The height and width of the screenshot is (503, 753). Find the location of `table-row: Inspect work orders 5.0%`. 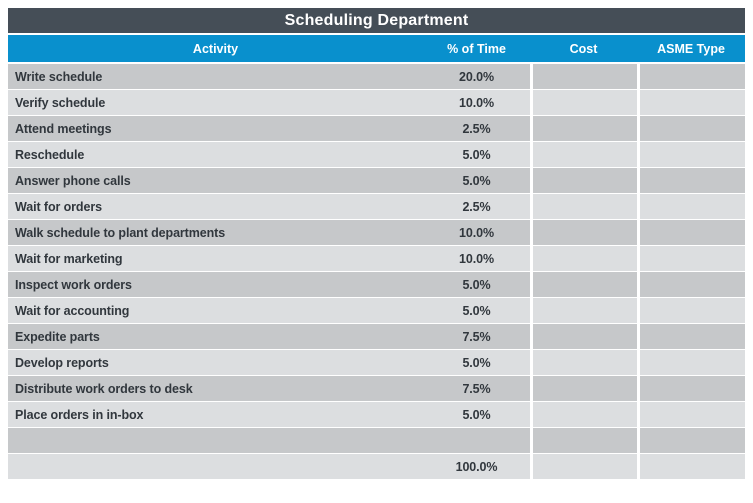

table-row: Inspect work orders 5.0% is located at coordinates (376, 285).